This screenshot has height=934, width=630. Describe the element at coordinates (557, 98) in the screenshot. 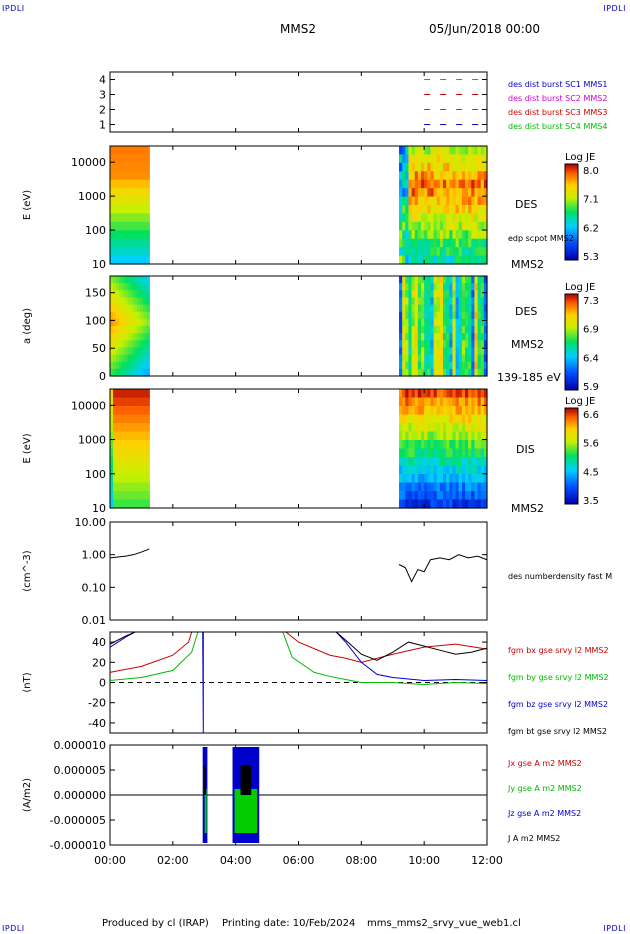

I see `legend-entry: des dist burst SC2 MMS2` at that location.